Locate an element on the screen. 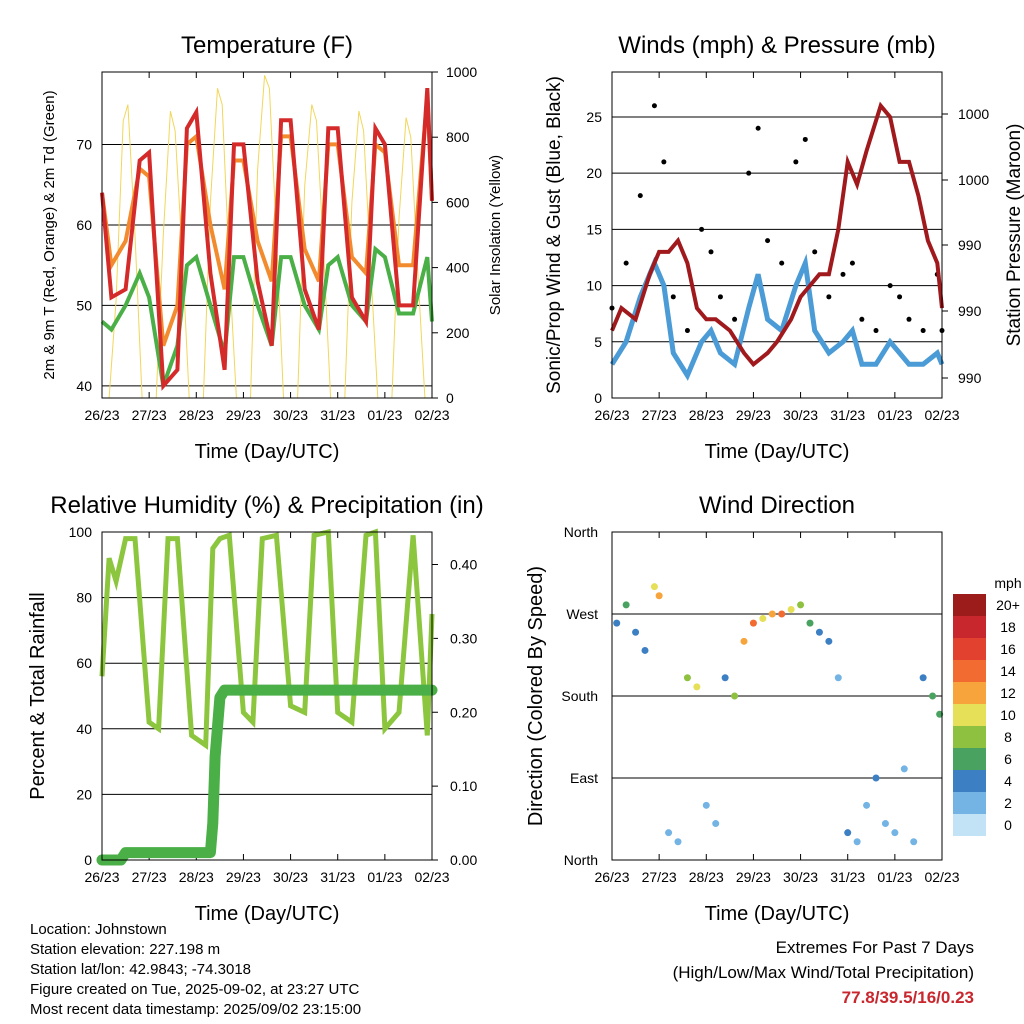 Image resolution: width=1024 pixels, height=1024 pixels. colorbar-title: mph is located at coordinates (1007, 583).